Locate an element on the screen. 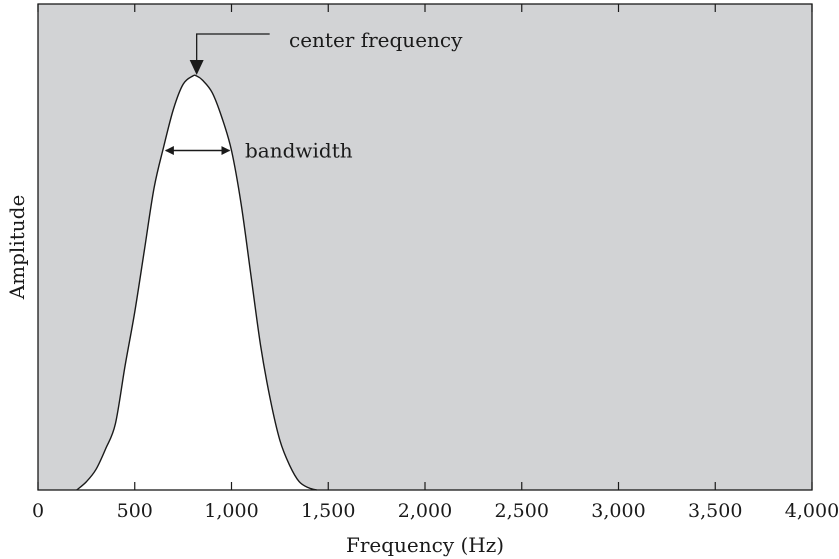  x-tick-label: 3,500 is located at coordinates (715, 511).